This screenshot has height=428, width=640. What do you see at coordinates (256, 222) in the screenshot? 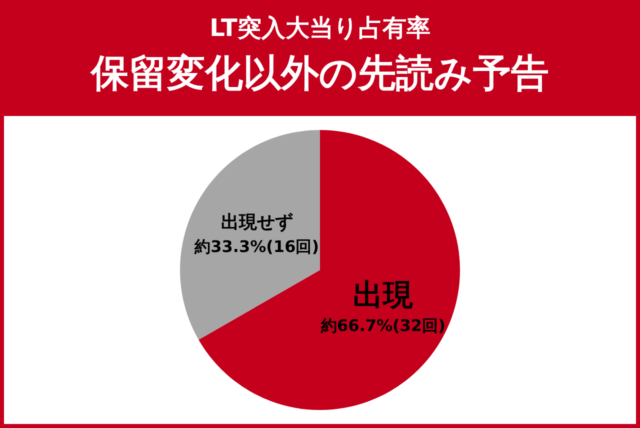
I see `slice-label: 出現せず` at bounding box center [256, 222].